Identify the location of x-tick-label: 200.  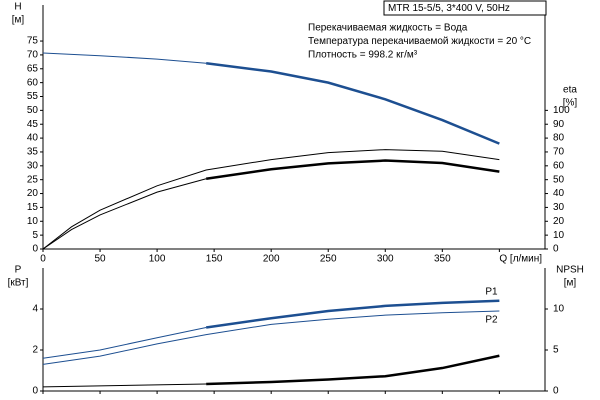
(271, 259).